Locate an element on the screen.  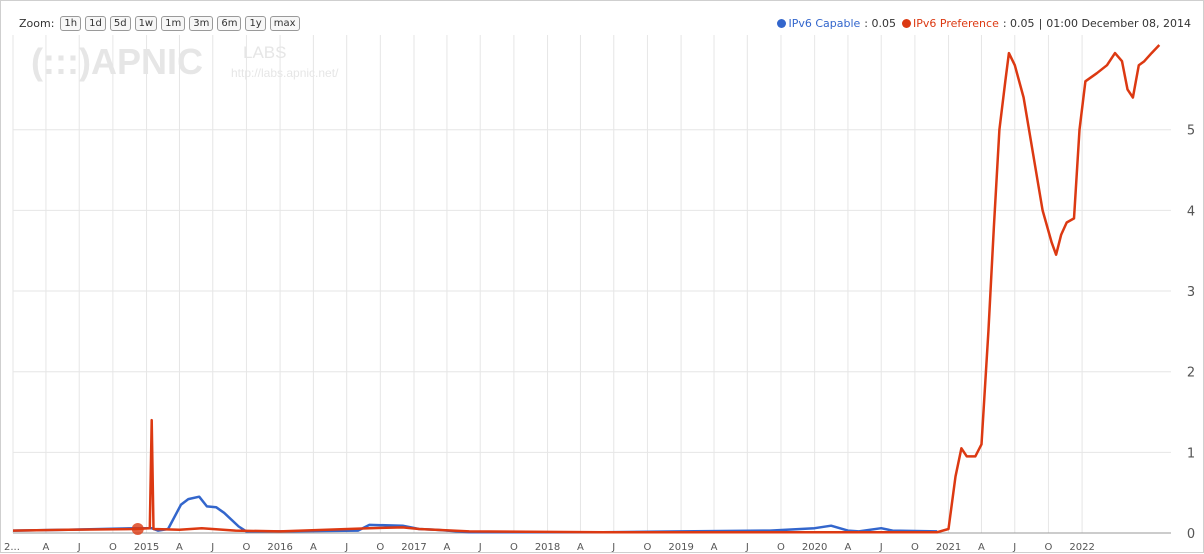
legend-value-ipv6-capable: : 0.05 is located at coordinates (880, 23).